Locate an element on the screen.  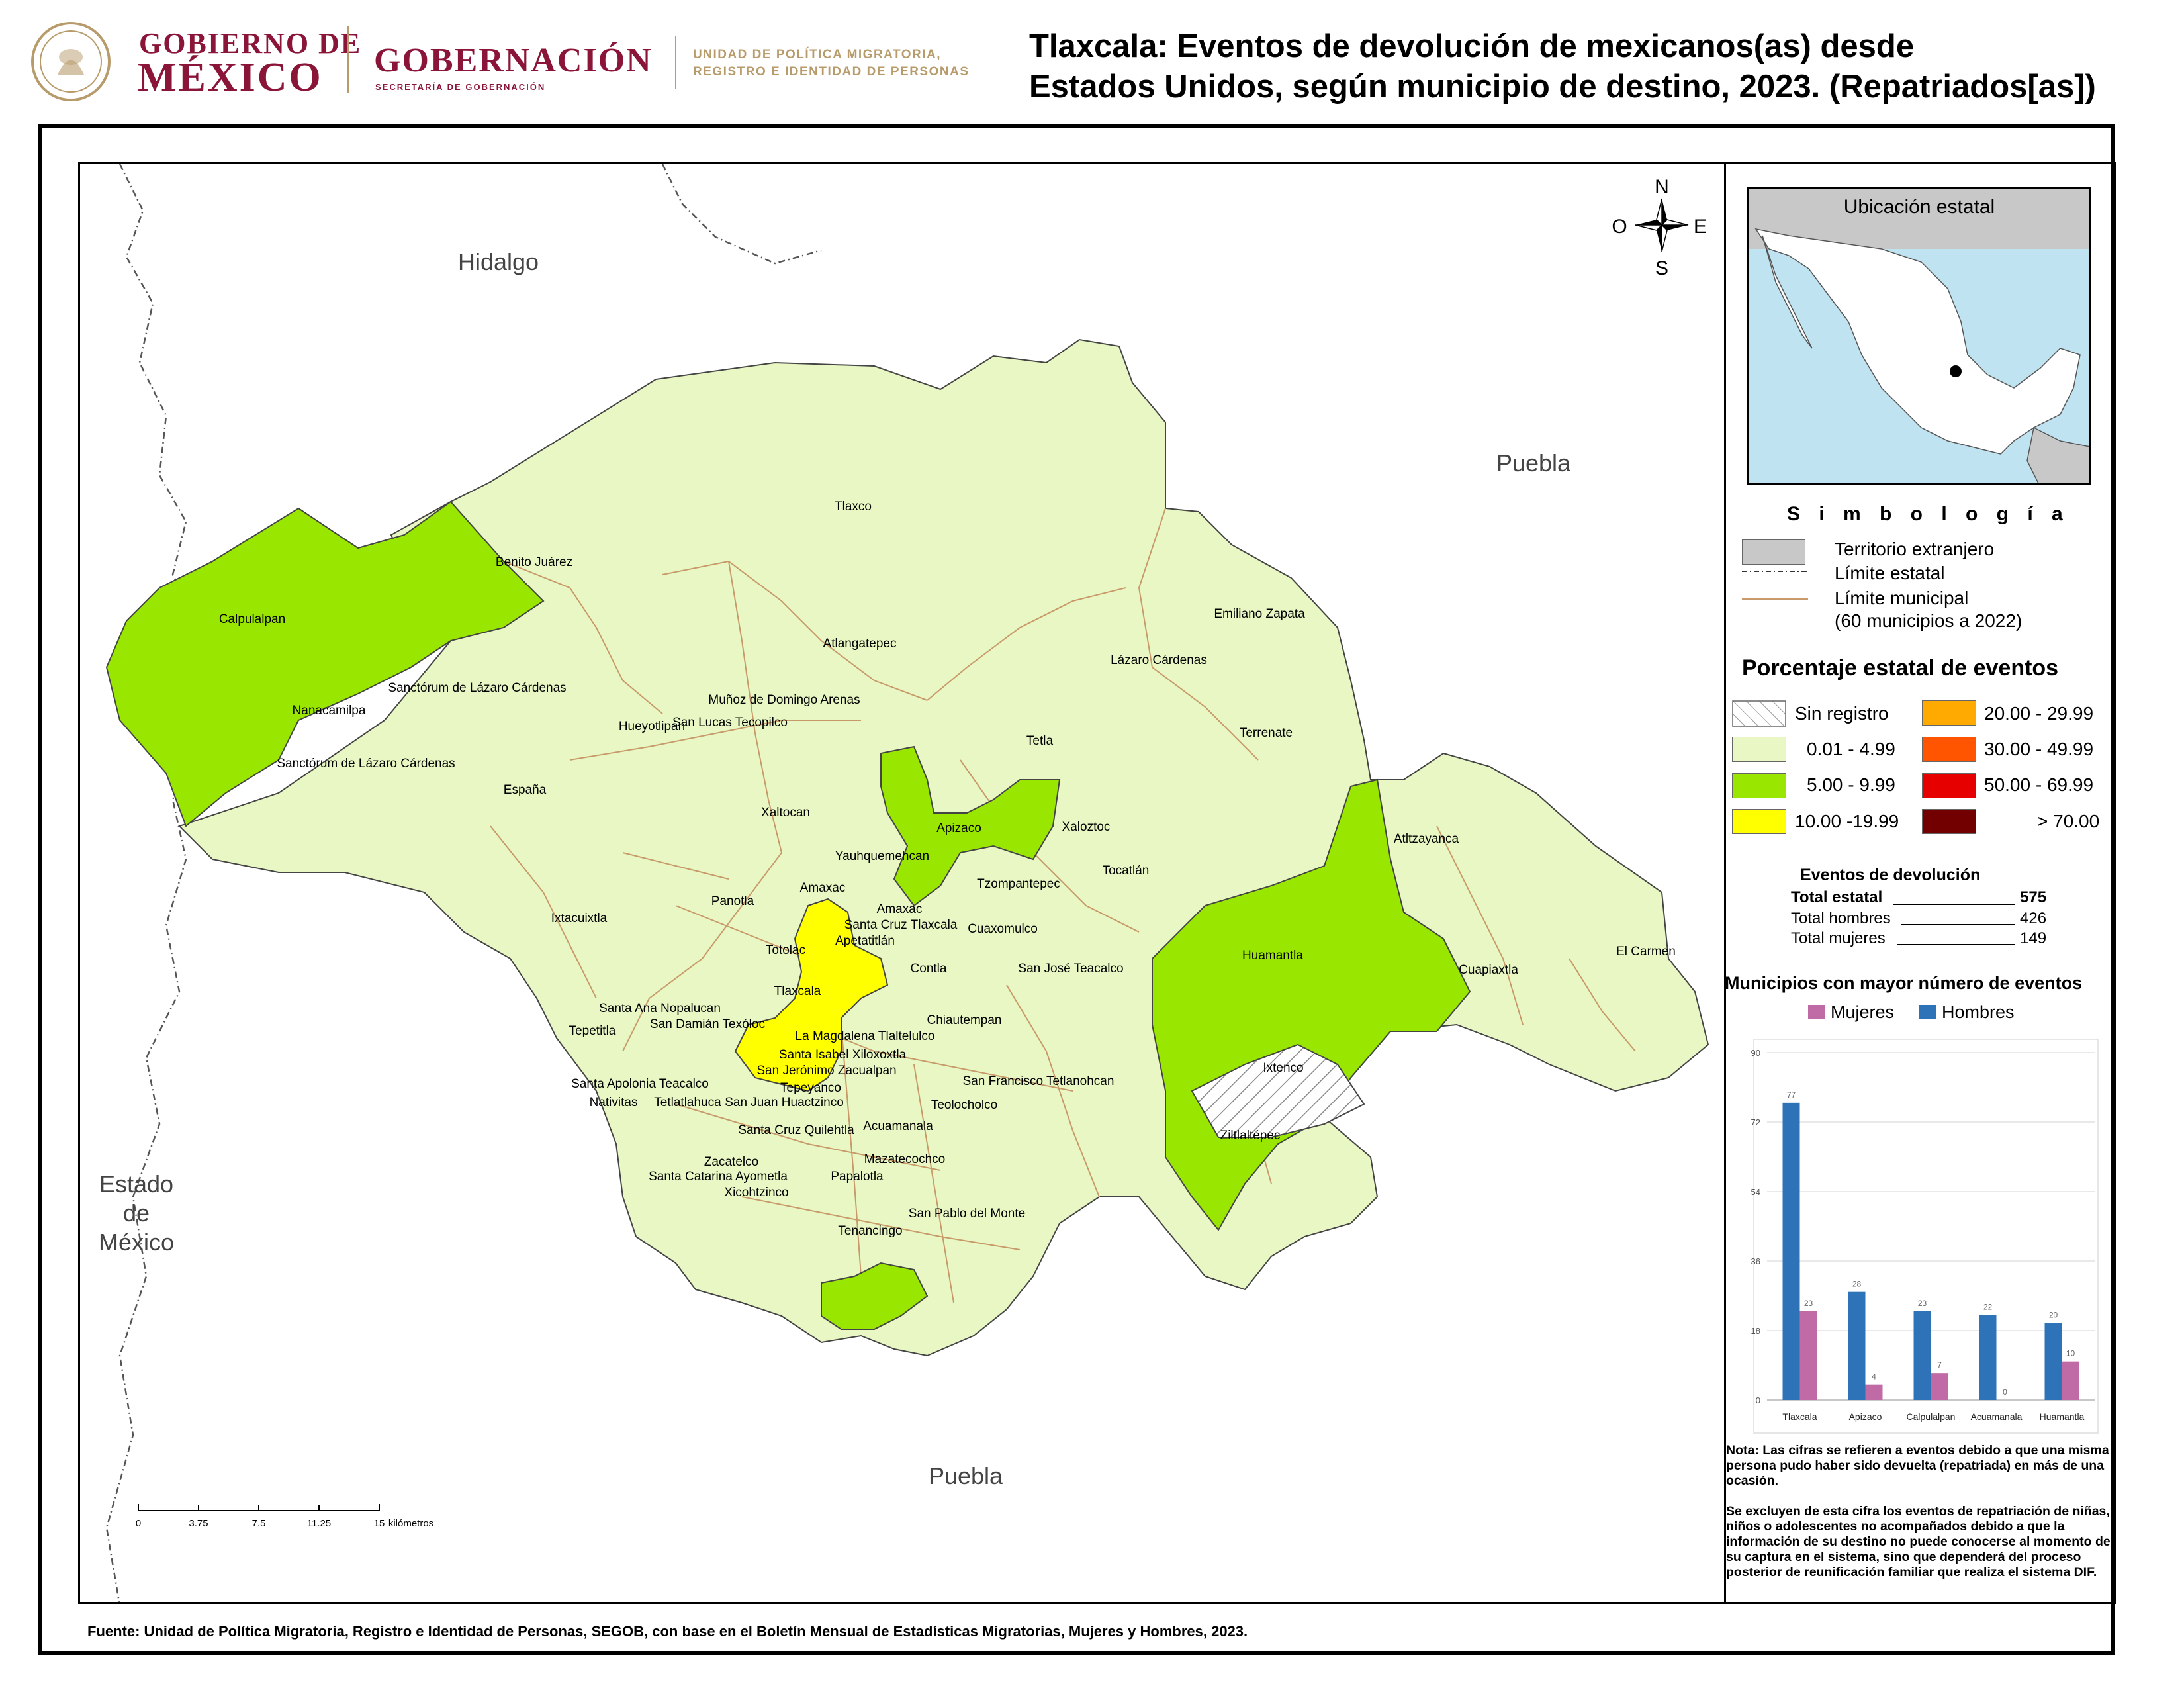
region-tlaxcala is located at coordinates (812, 995).